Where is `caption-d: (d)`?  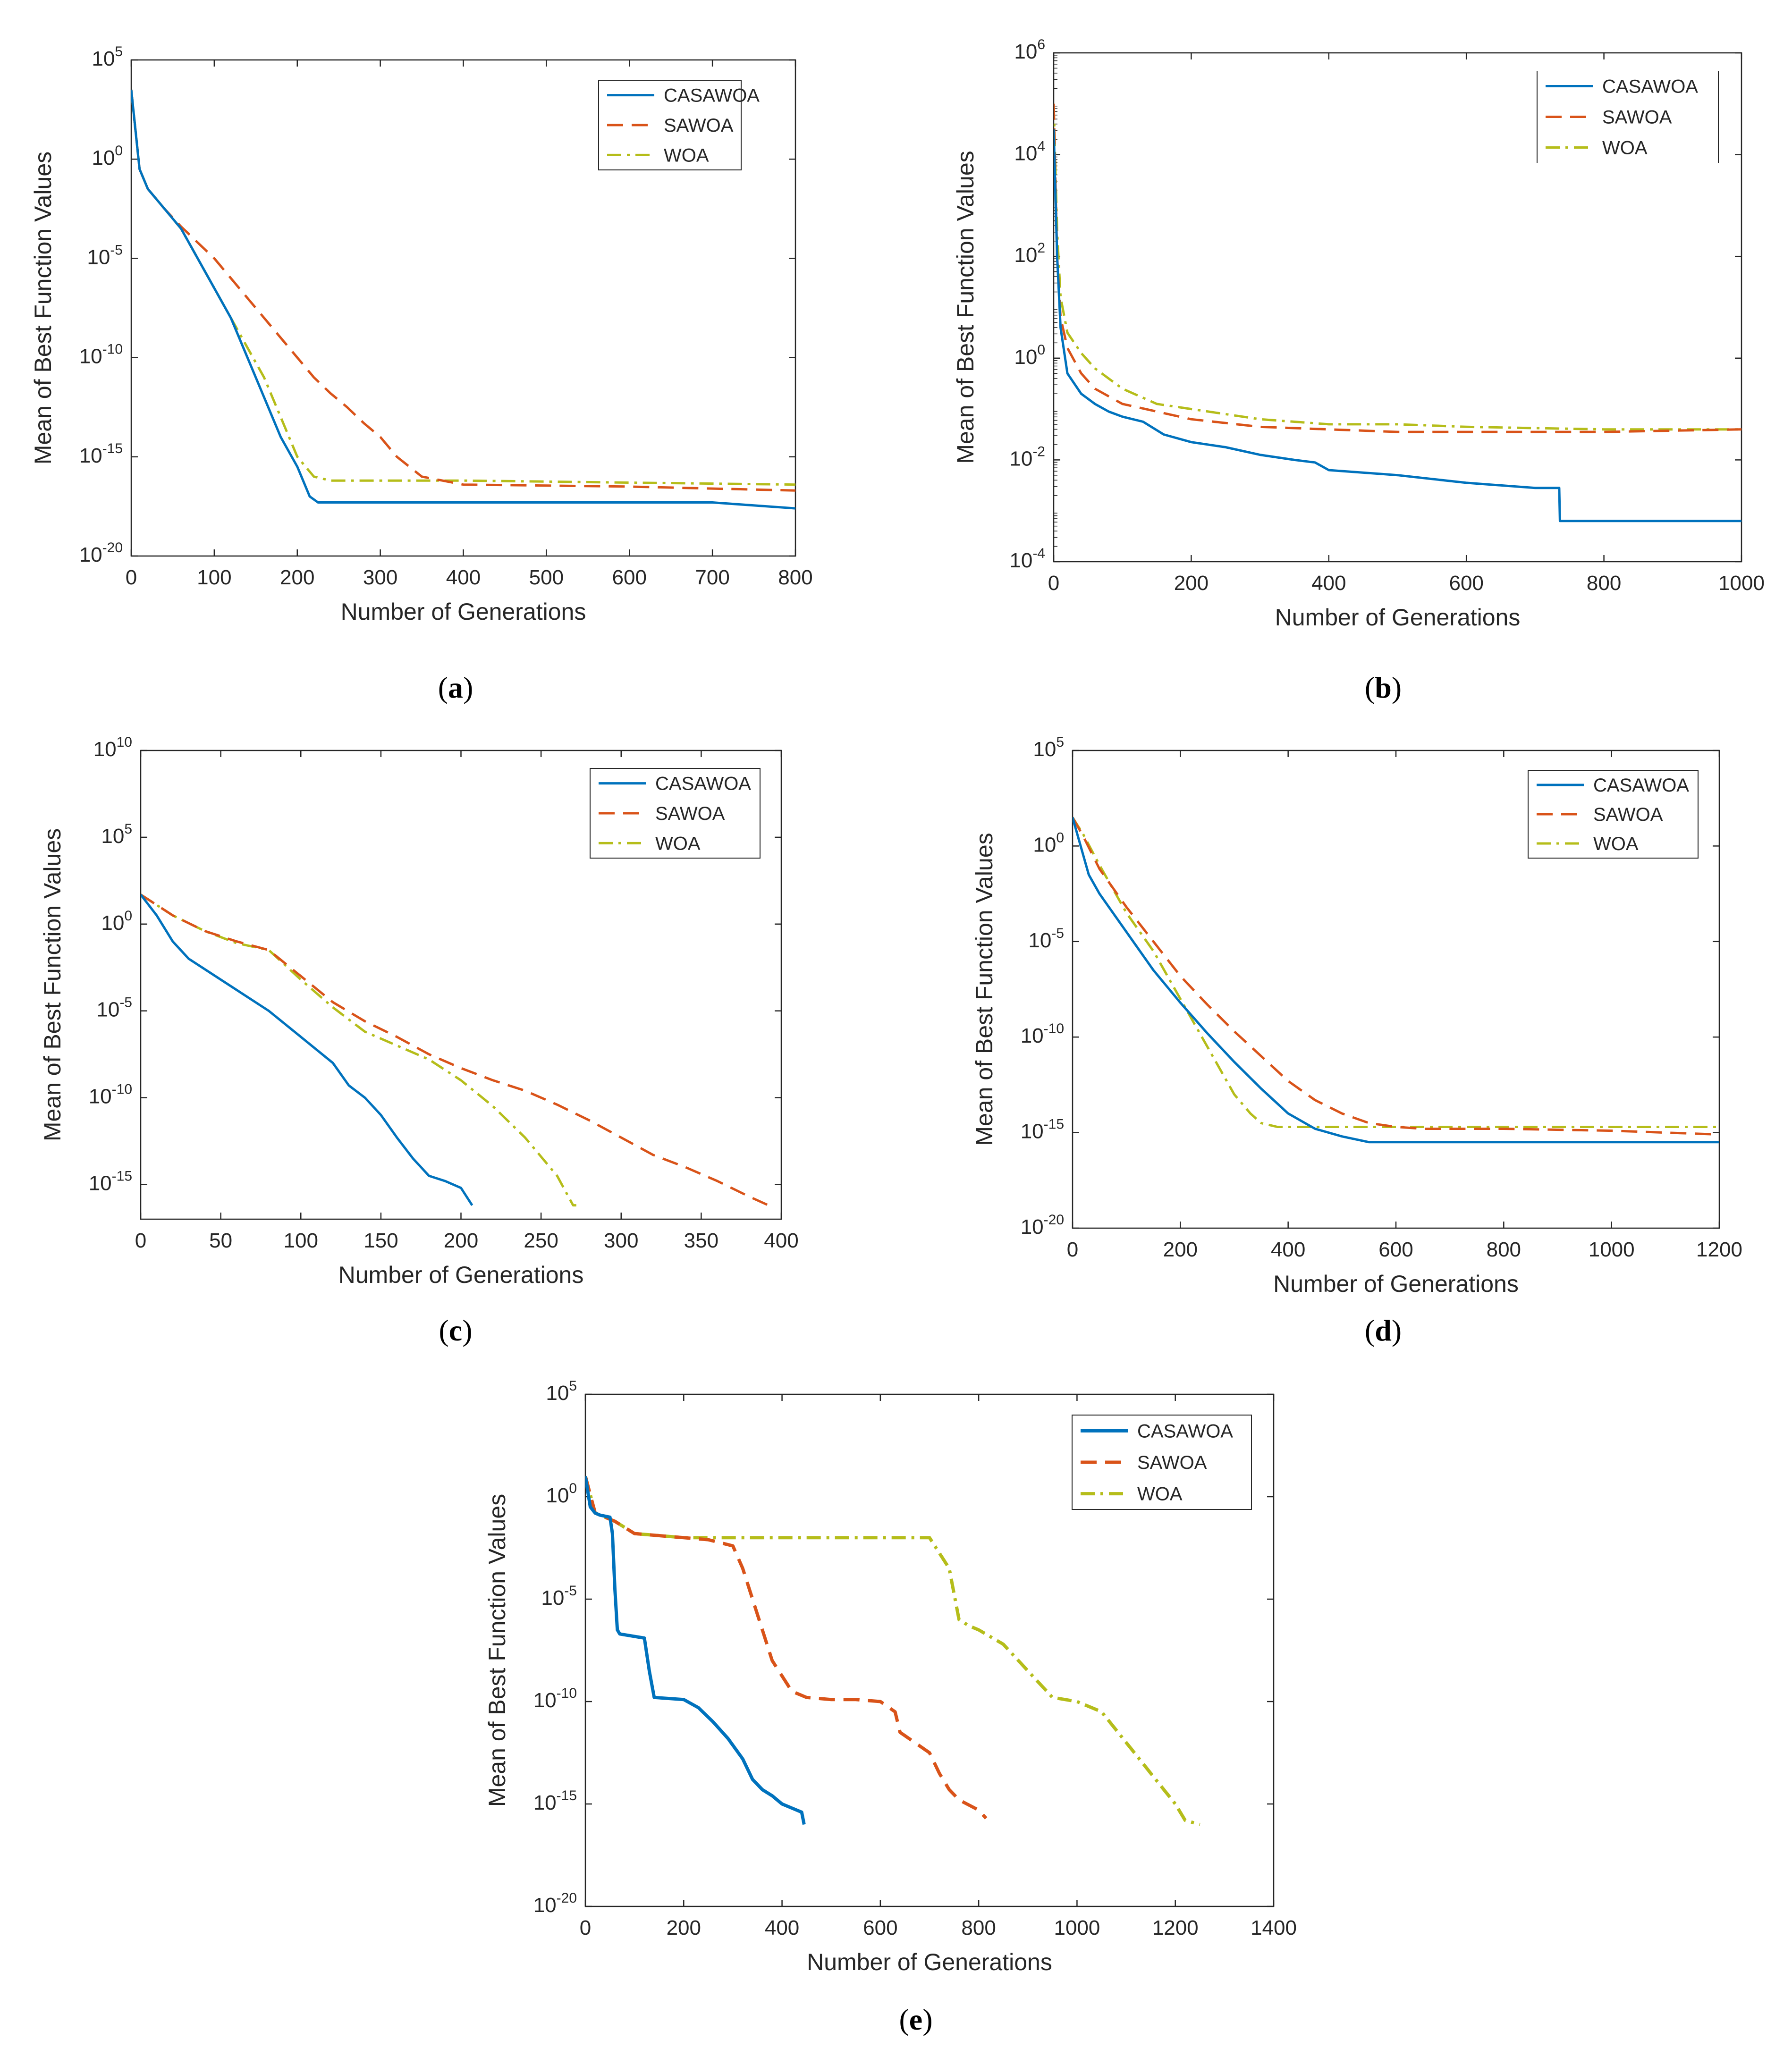 caption-d: (d) is located at coordinates (1384, 1330).